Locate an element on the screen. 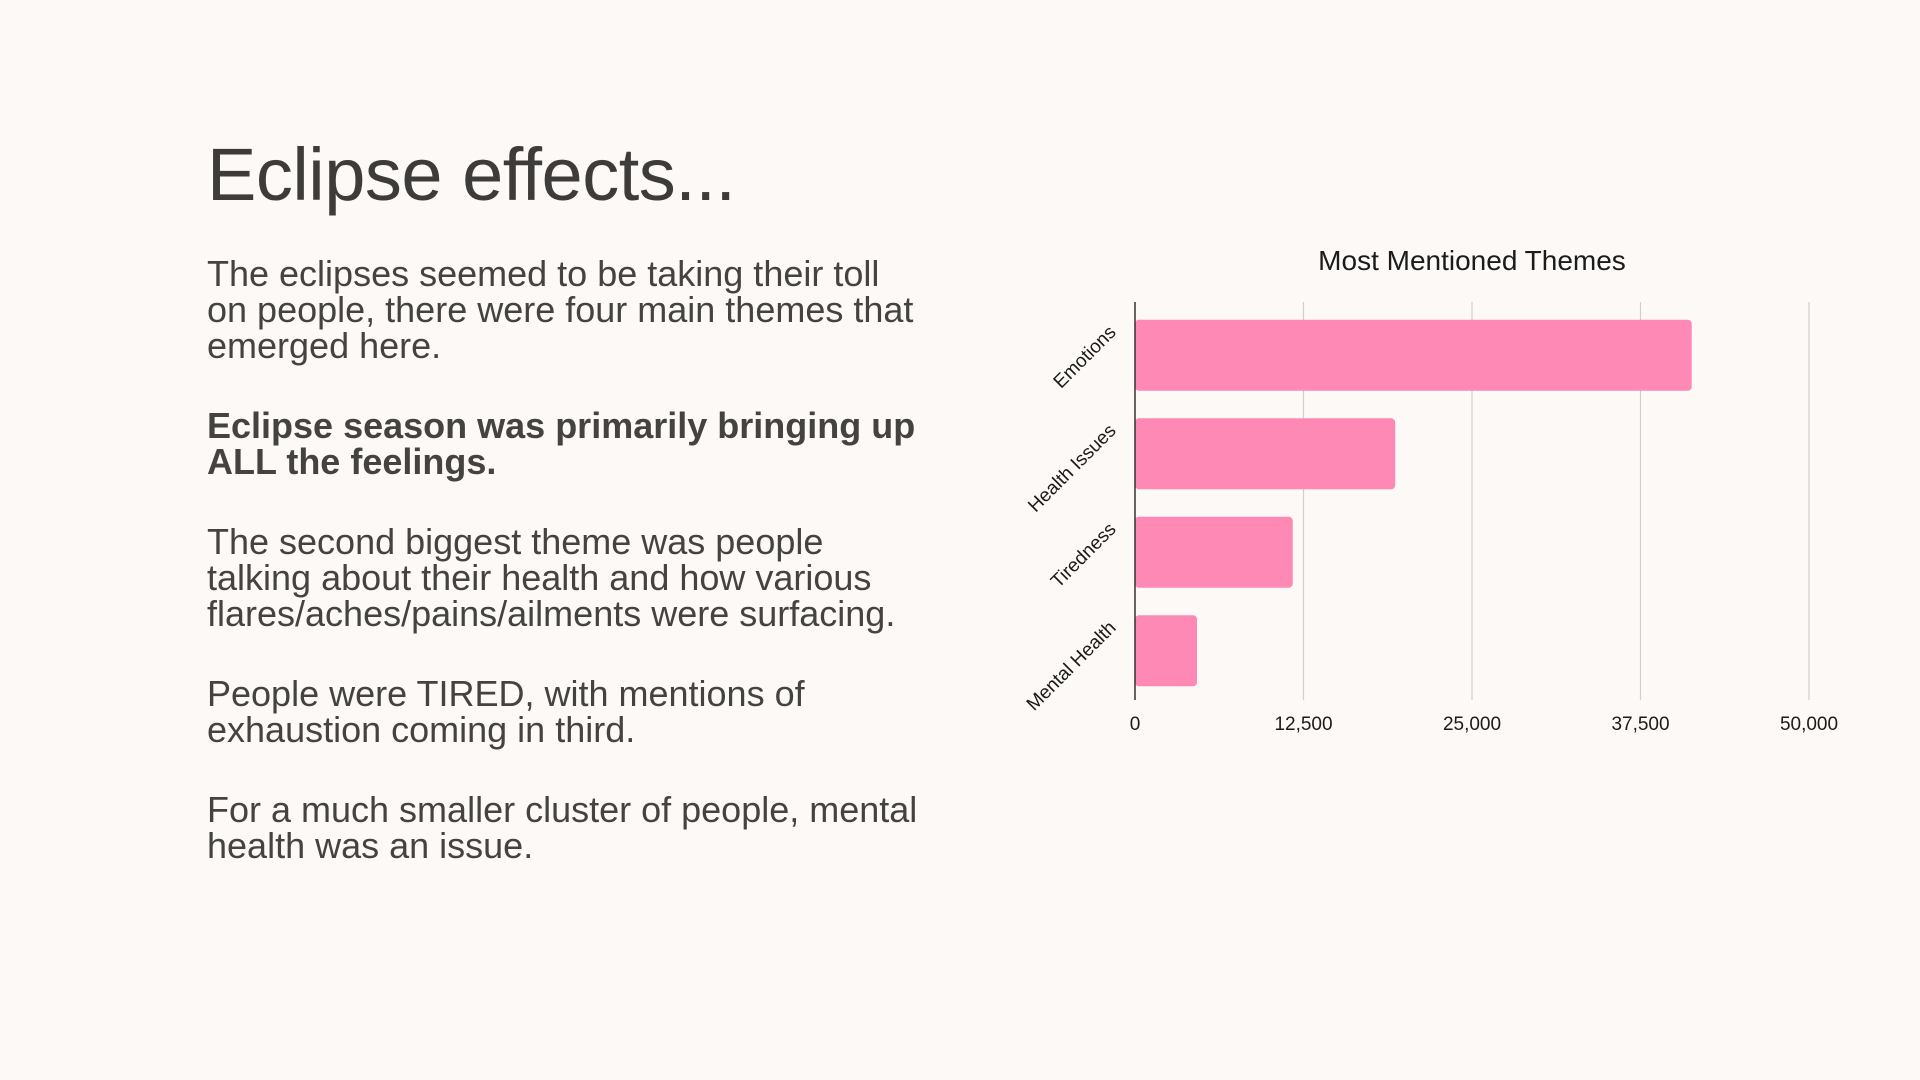  x-tick-label: 37,500 is located at coordinates (1640, 724).